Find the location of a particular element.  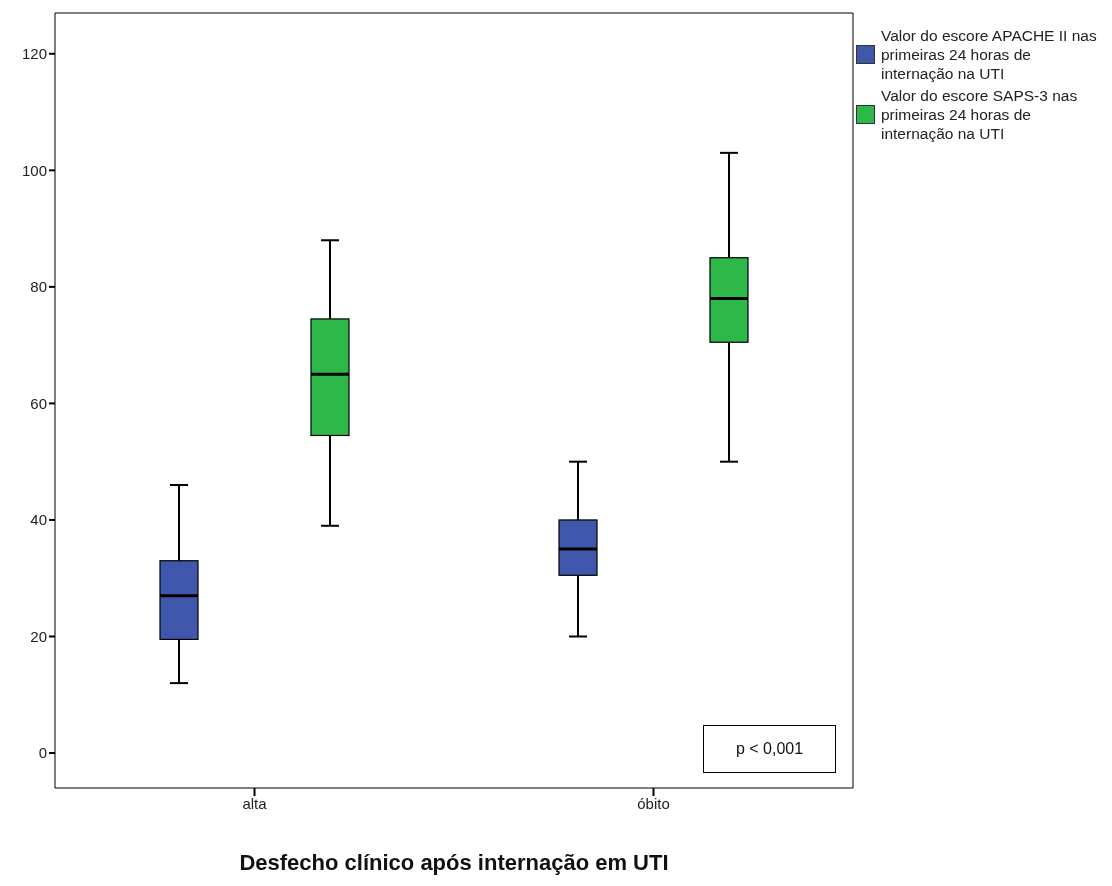

y-tick-label: 0 is located at coordinates (42, 753).